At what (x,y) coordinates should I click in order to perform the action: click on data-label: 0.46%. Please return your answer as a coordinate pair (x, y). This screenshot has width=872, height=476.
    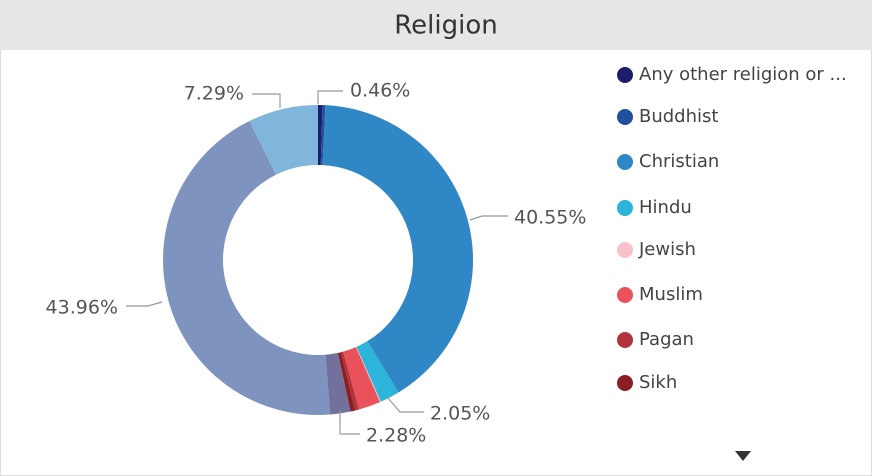
    Looking at the image, I should click on (380, 91).